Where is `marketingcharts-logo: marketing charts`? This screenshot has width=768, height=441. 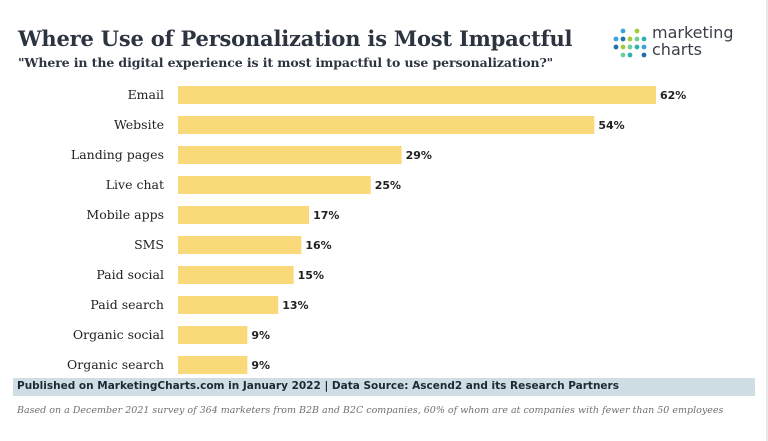
marketingcharts-logo: marketing charts is located at coordinates (687, 45).